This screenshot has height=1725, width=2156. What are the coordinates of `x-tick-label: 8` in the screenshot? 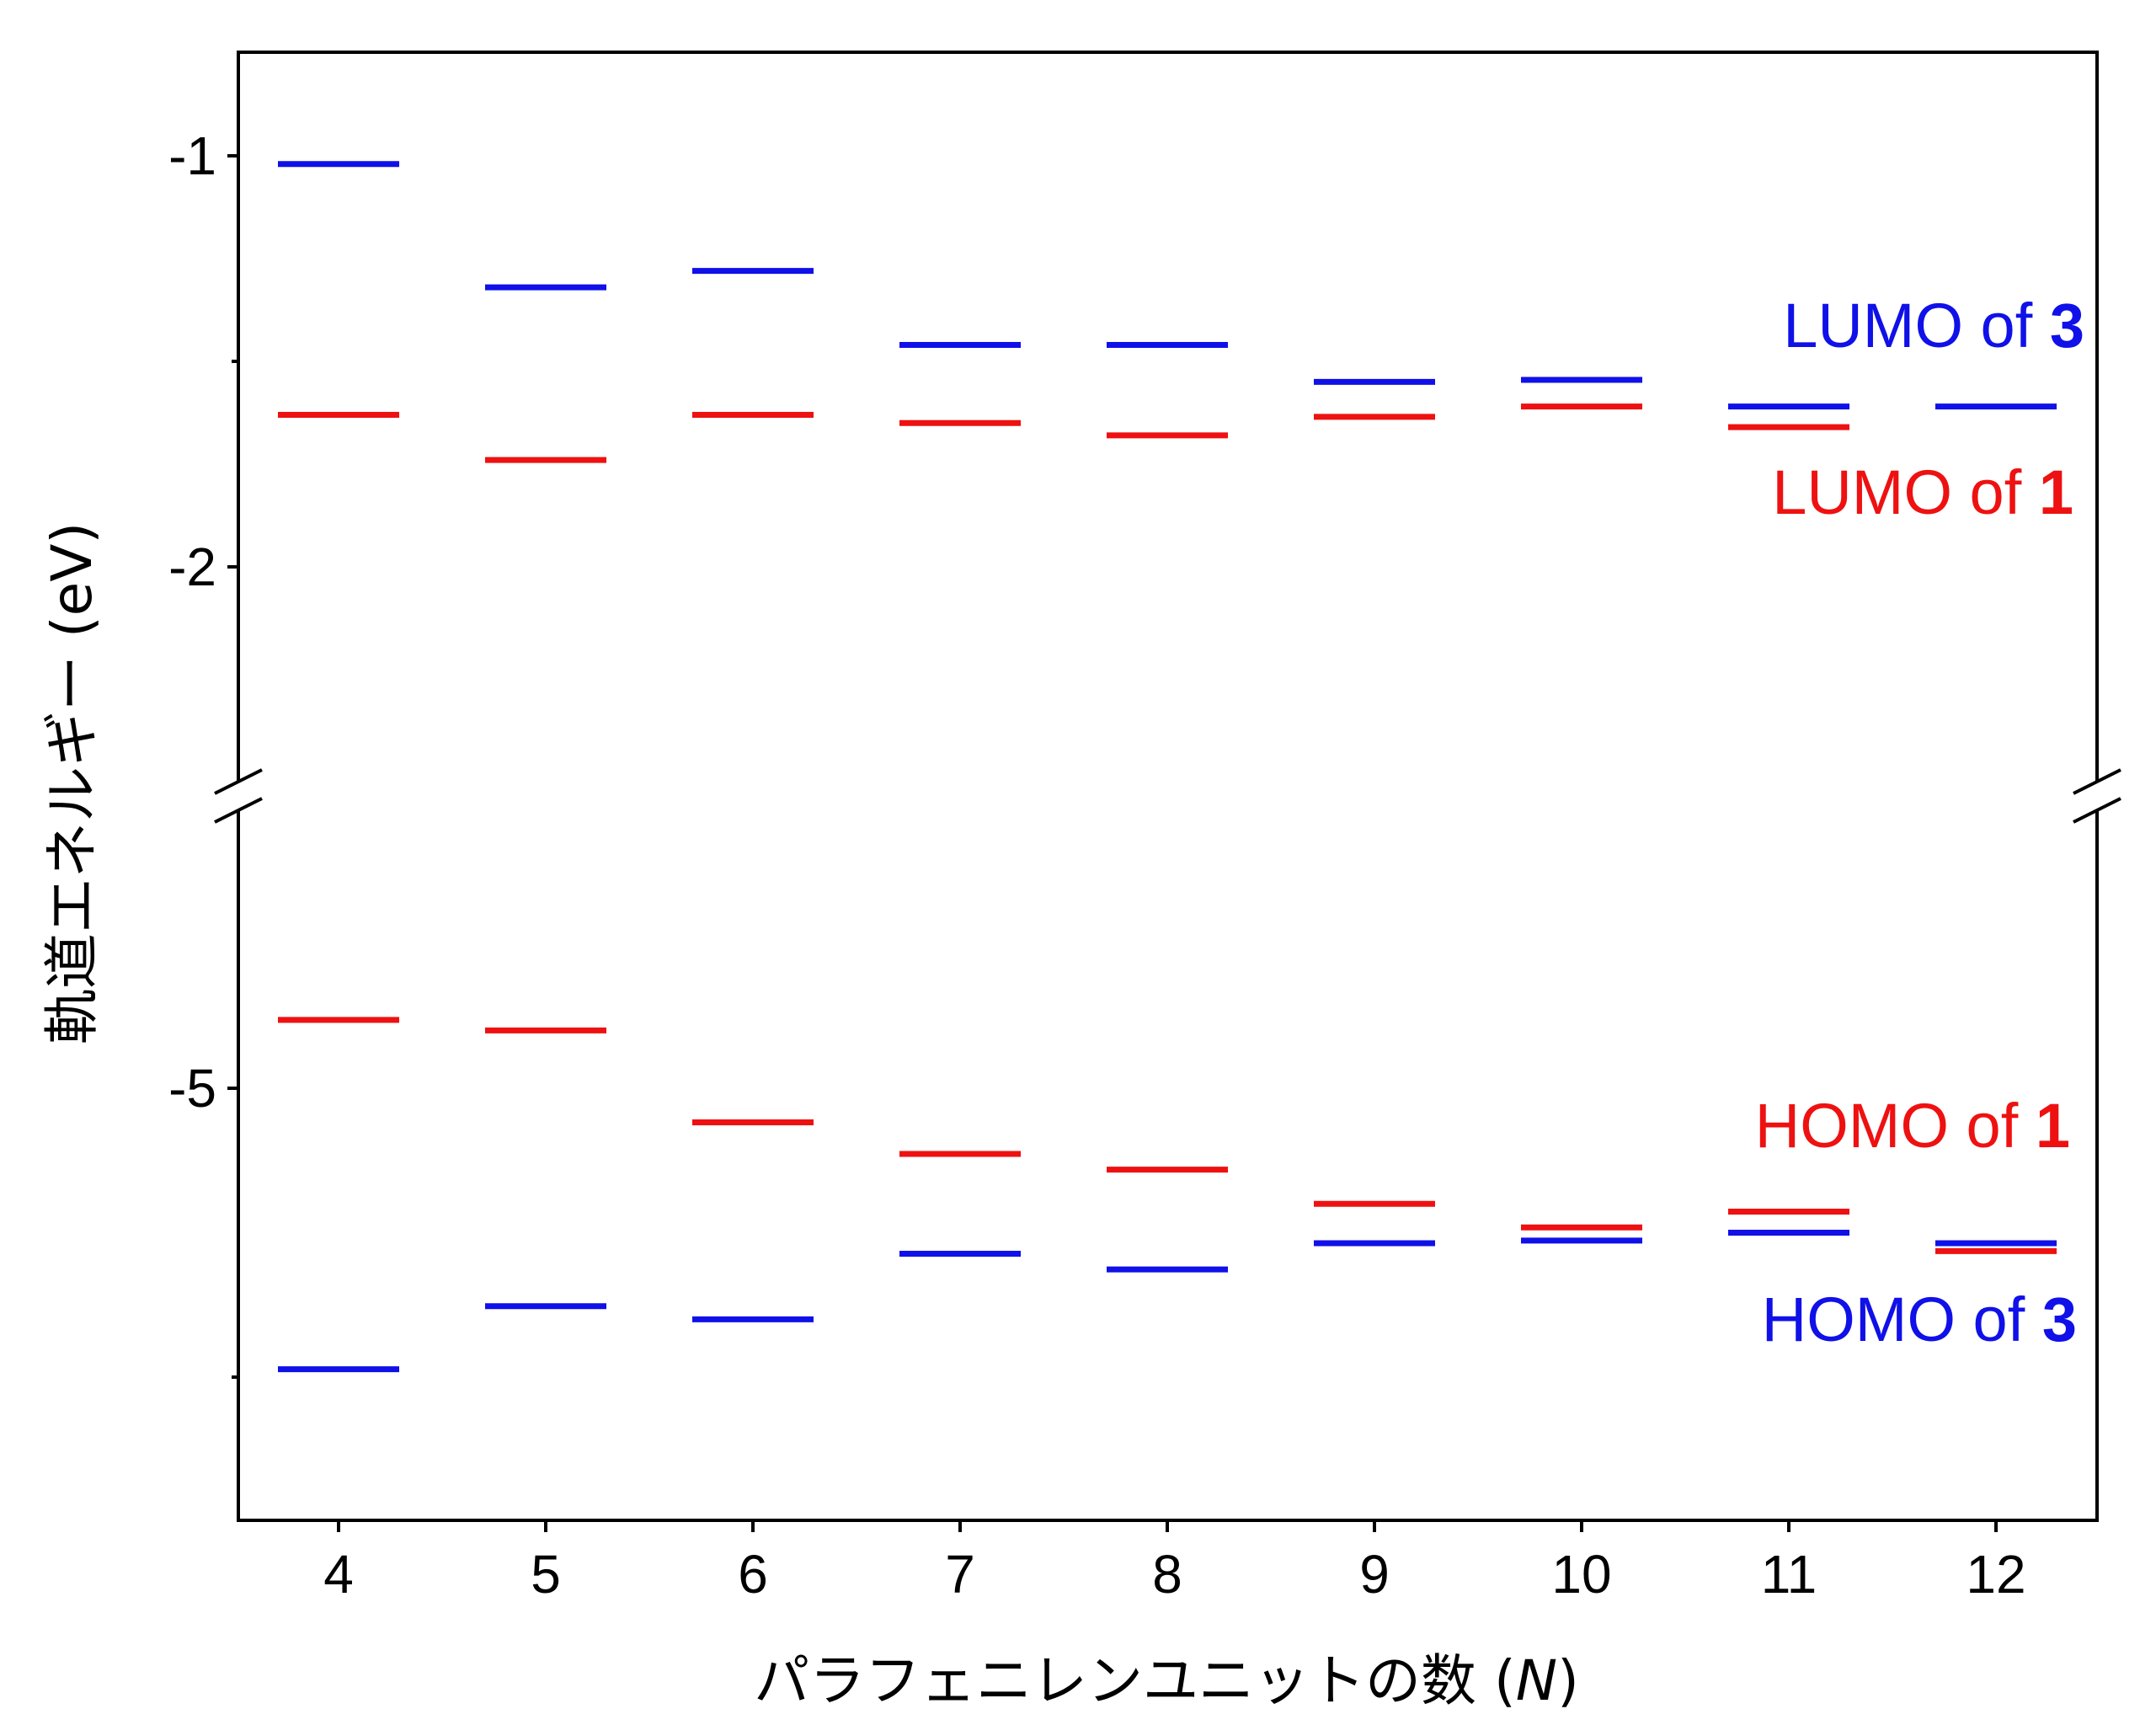 It's located at (1167, 1574).